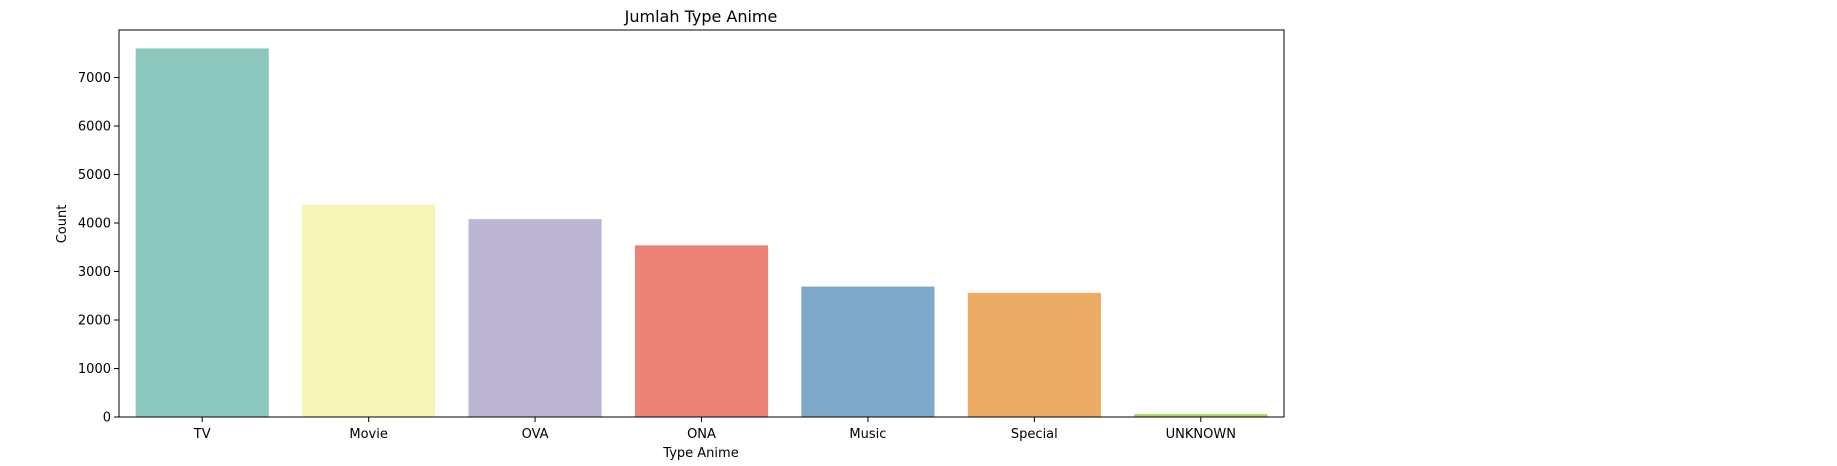  What do you see at coordinates (369, 310) in the screenshot?
I see `bar-movie` at bounding box center [369, 310].